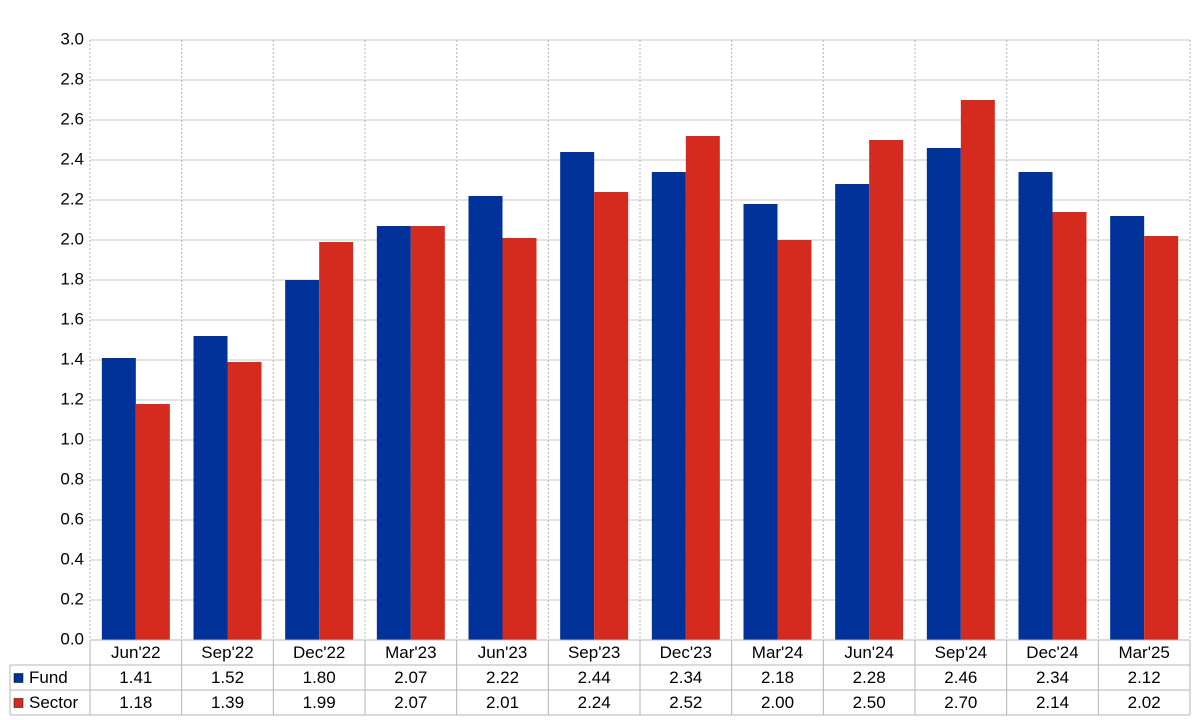 This screenshot has height=720, width=1200. Describe the element at coordinates (72, 158) in the screenshot. I see `y-tick-label: 2.4` at that location.